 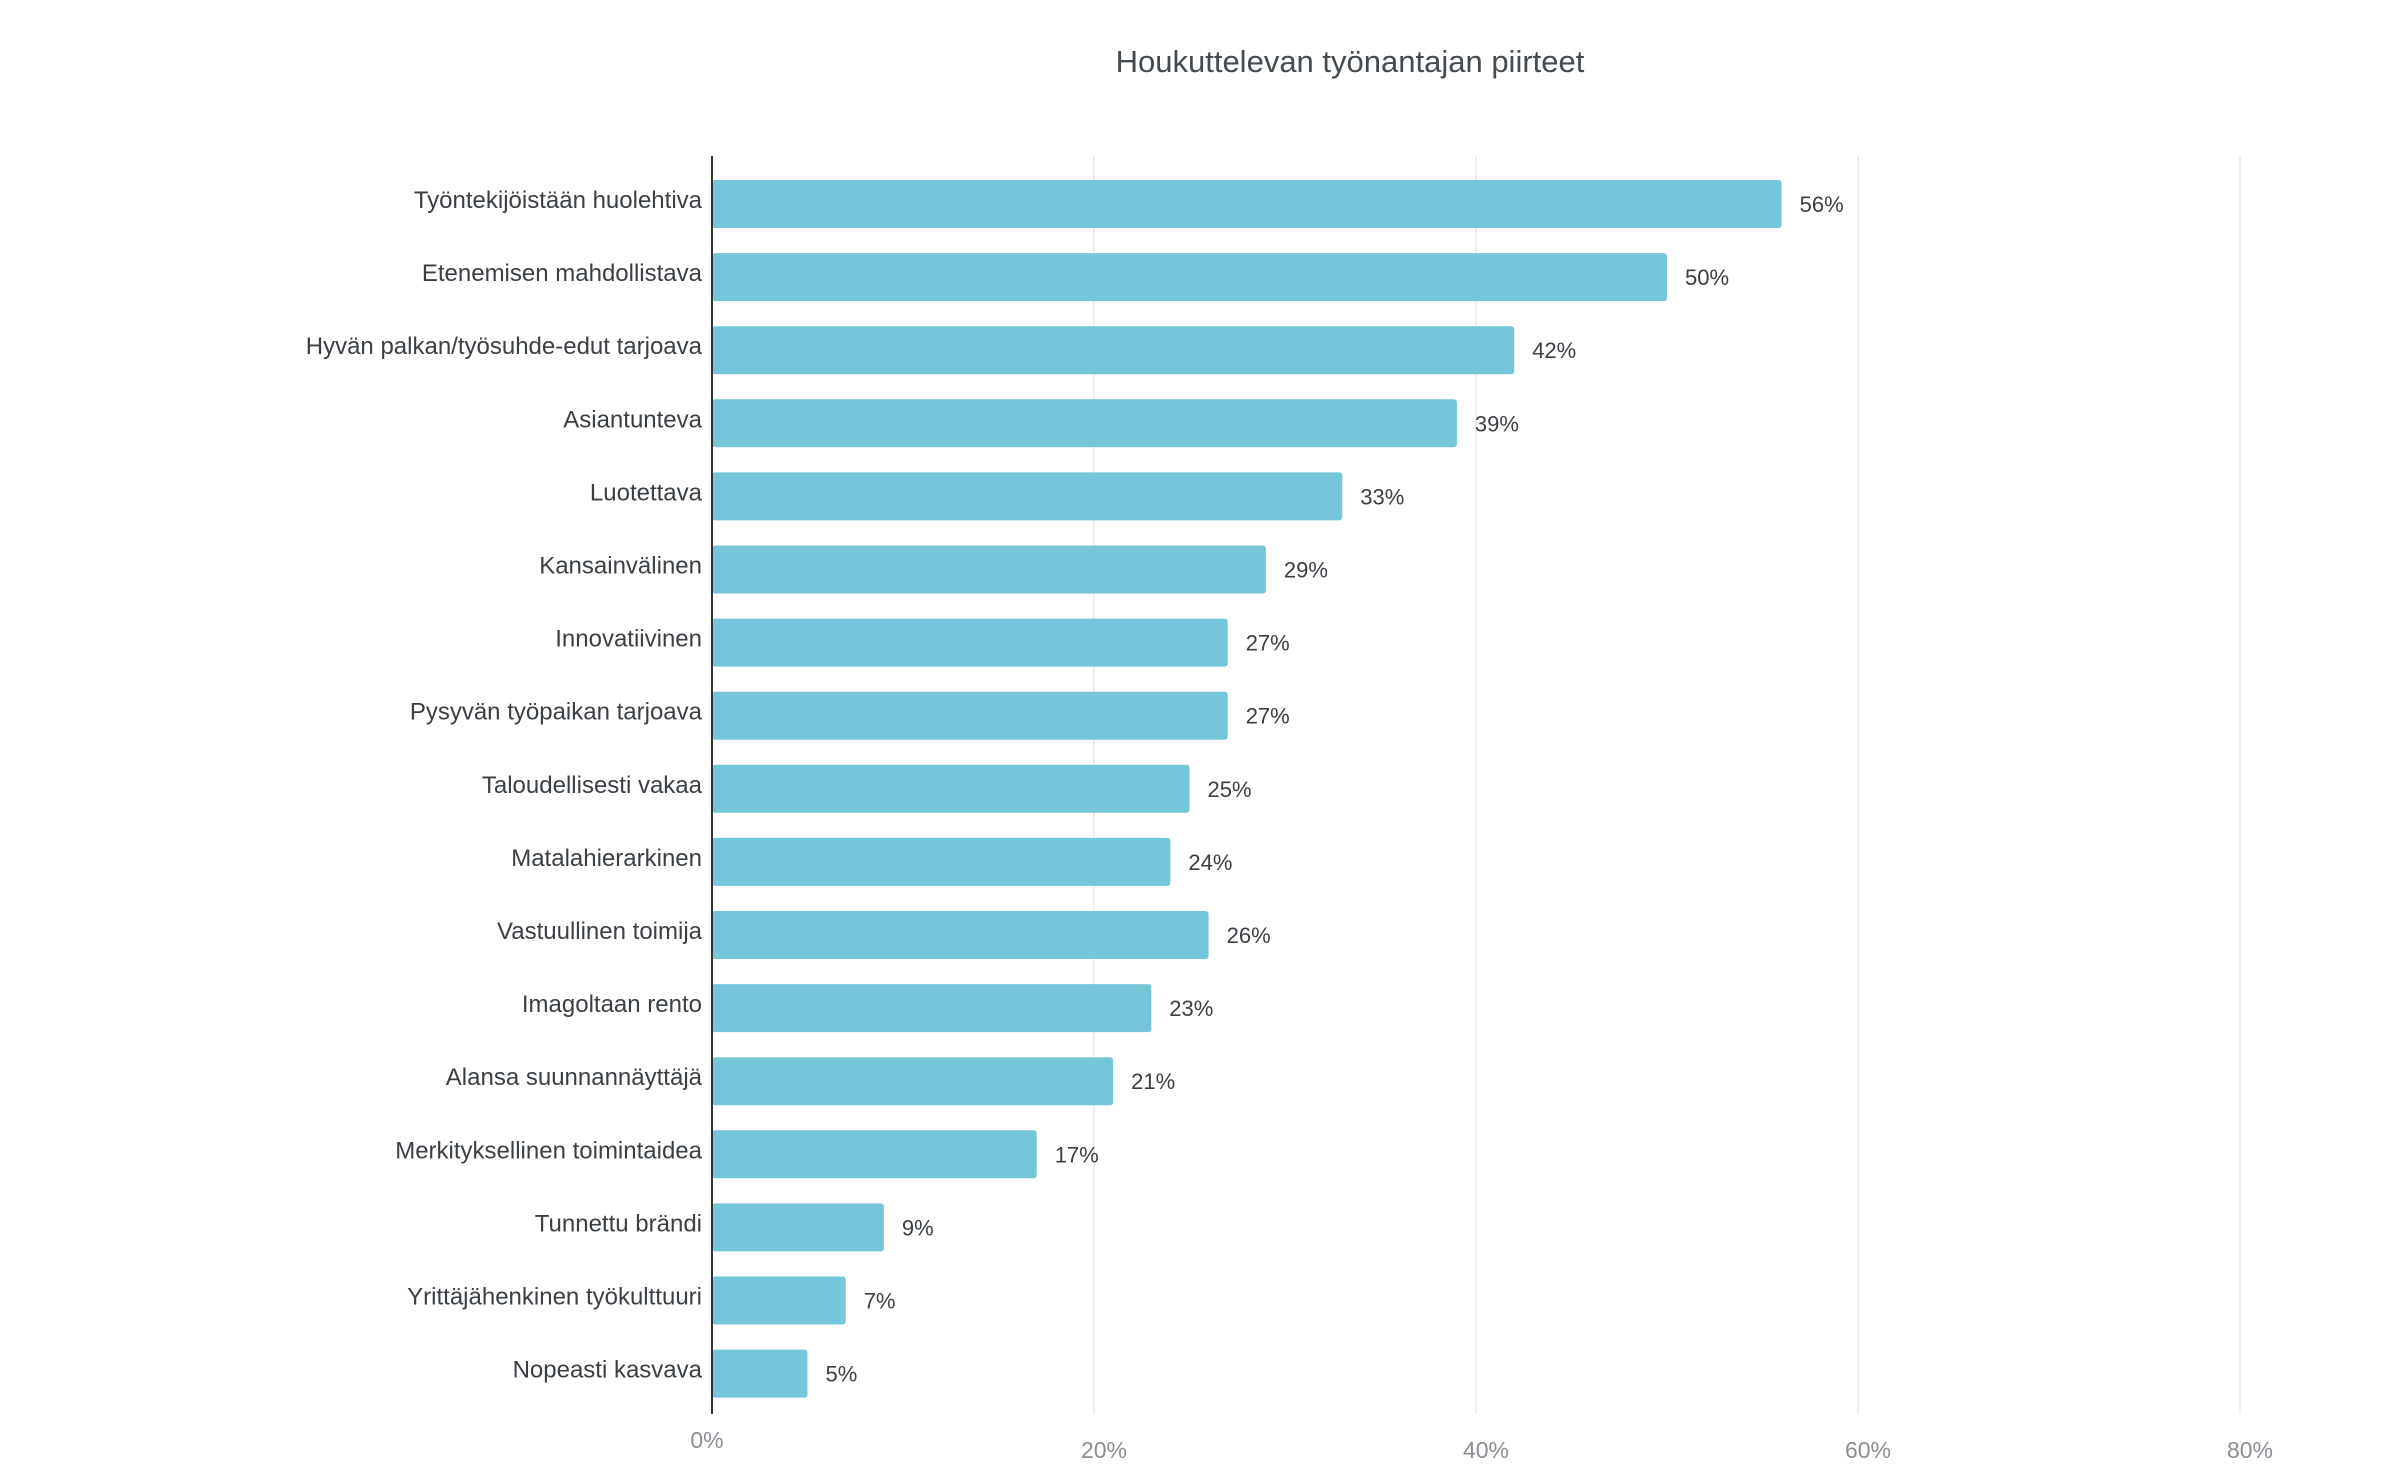 What do you see at coordinates (706, 1440) in the screenshot?
I see `x-tick-label: 0%` at bounding box center [706, 1440].